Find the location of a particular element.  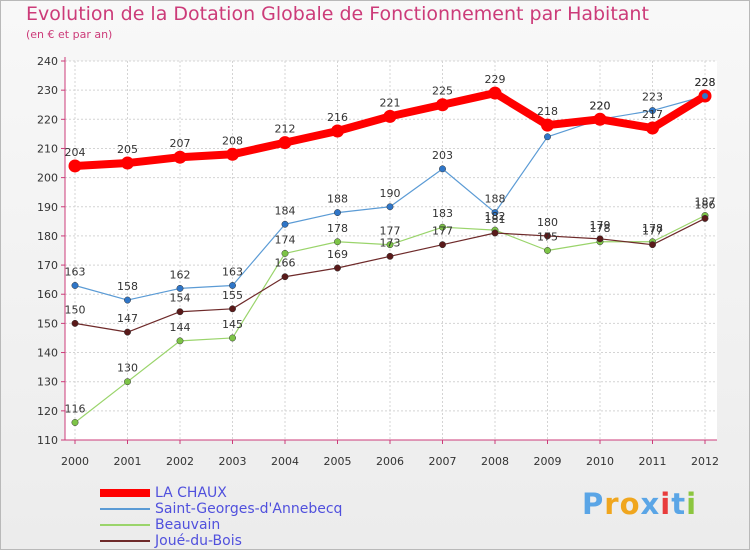

y-tick-label: 130 is located at coordinates (47, 382).